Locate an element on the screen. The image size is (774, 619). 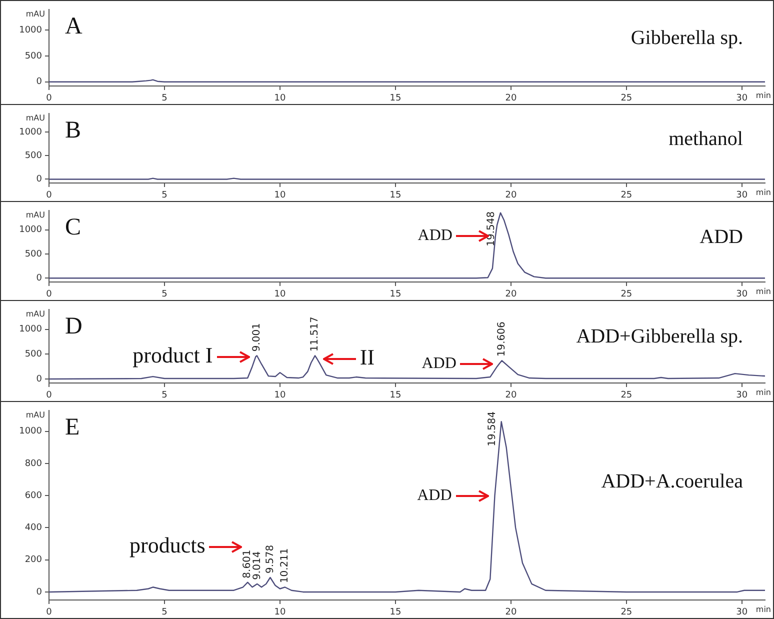
chart-title: E is located at coordinates (72, 427).